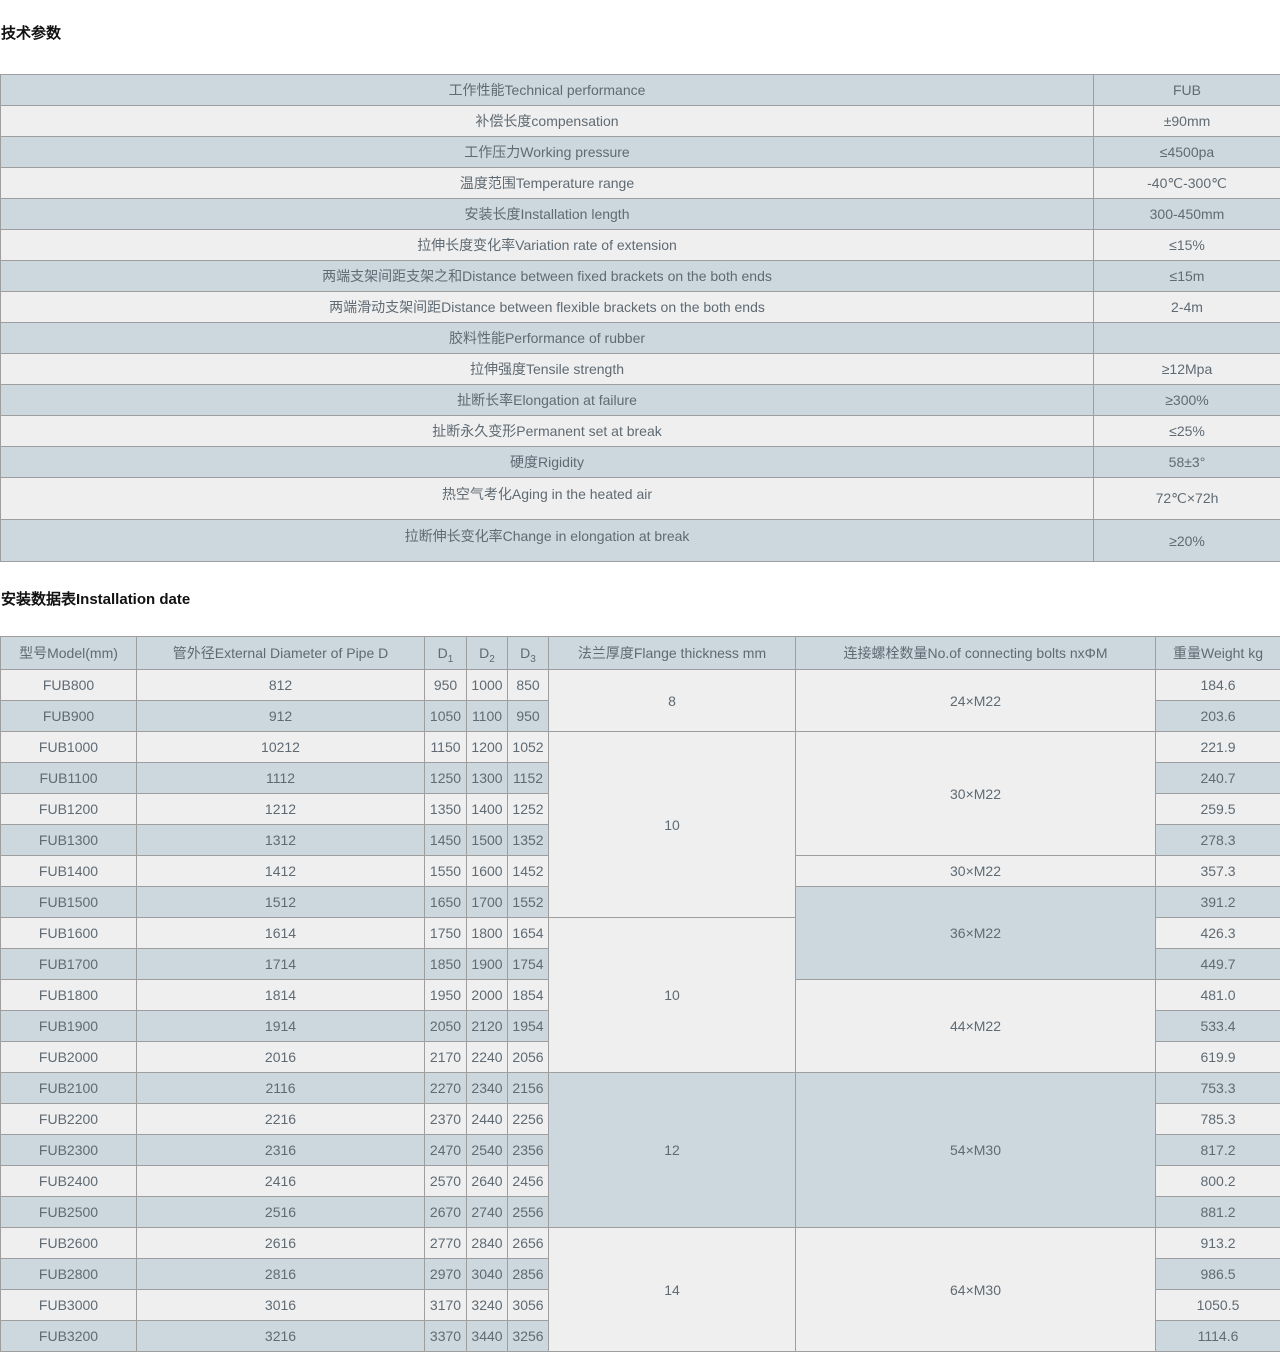  I want to click on d2-cell: 1300, so click(487, 778).